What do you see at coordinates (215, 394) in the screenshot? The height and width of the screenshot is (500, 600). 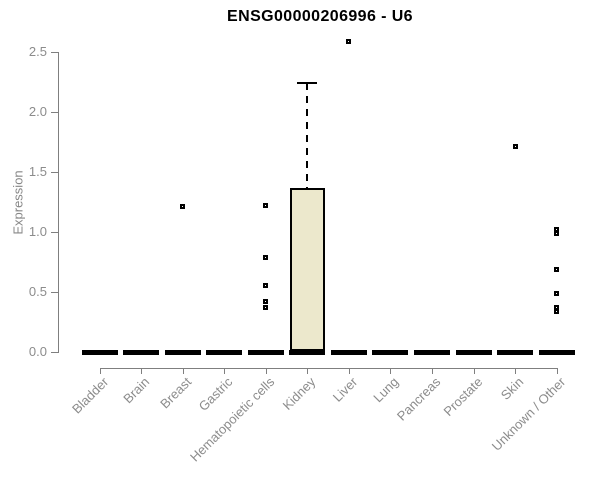 I see `x-category-label-gastric: Gastric` at bounding box center [215, 394].